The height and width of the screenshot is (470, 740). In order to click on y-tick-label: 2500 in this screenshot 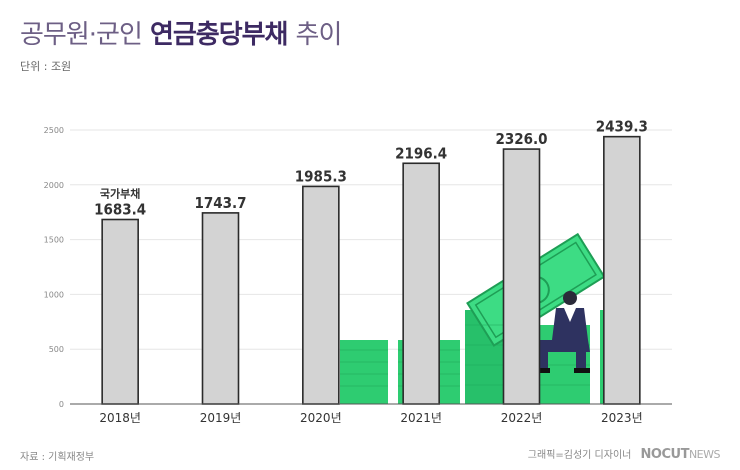, I will do `click(54, 130)`.